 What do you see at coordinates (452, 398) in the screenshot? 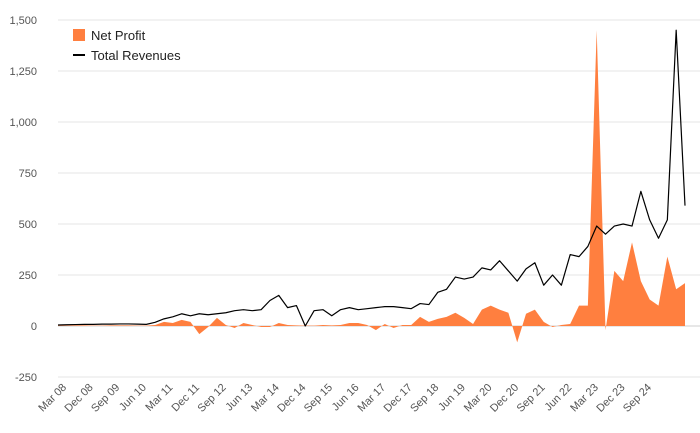
I see `x-tick-label: Jun 19` at bounding box center [452, 398].